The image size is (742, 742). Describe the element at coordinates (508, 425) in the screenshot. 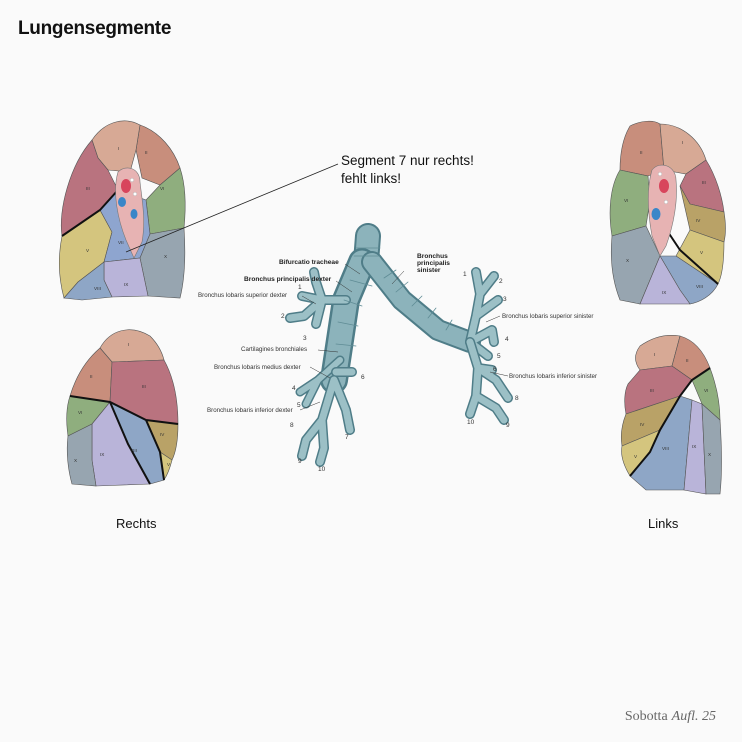

I see `segment-number-left: 9` at that location.